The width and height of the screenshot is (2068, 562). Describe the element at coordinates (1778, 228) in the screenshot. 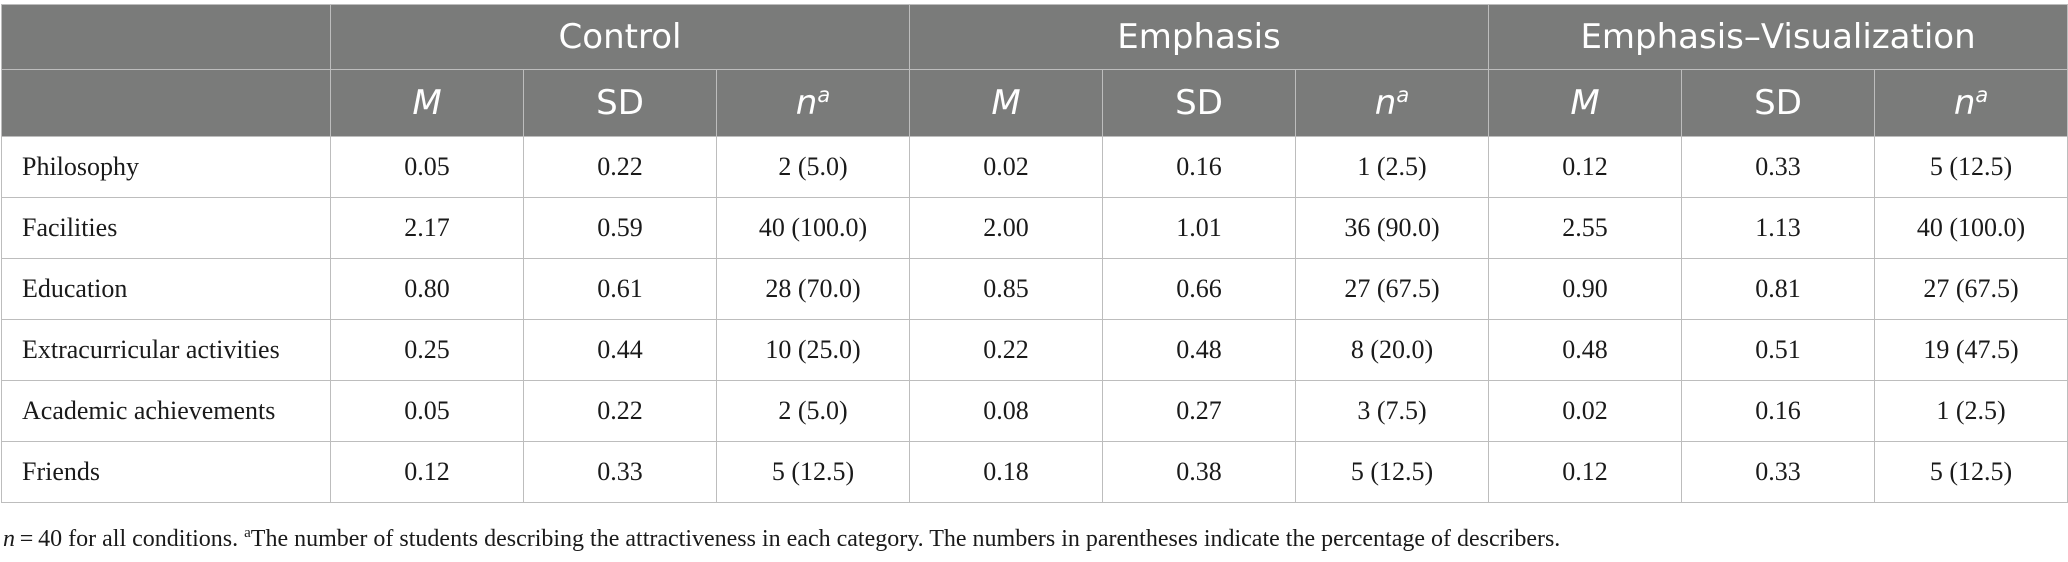

I see `table-cell: 1.13` at that location.